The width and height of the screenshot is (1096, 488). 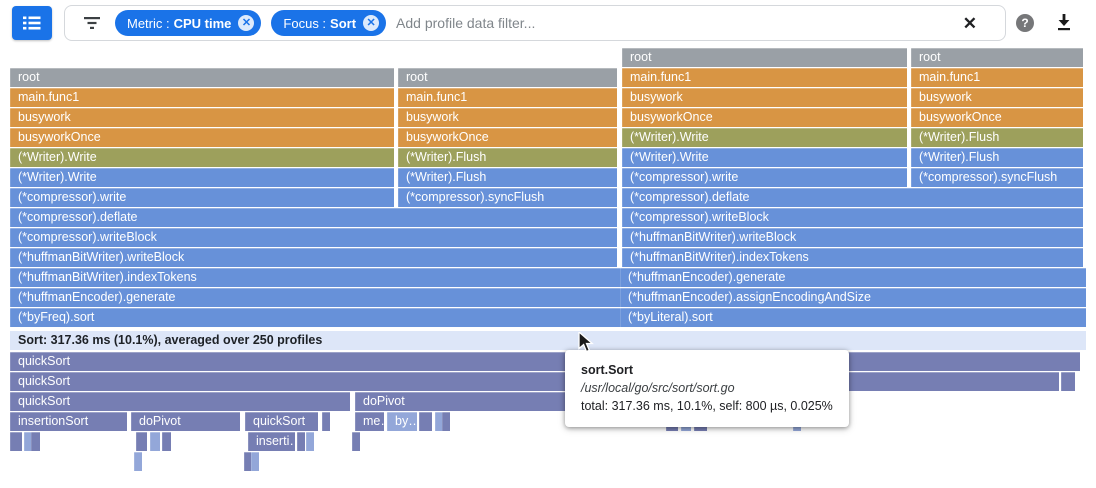 I want to click on chip-metric-prefix: Metric :, so click(x=148, y=23).